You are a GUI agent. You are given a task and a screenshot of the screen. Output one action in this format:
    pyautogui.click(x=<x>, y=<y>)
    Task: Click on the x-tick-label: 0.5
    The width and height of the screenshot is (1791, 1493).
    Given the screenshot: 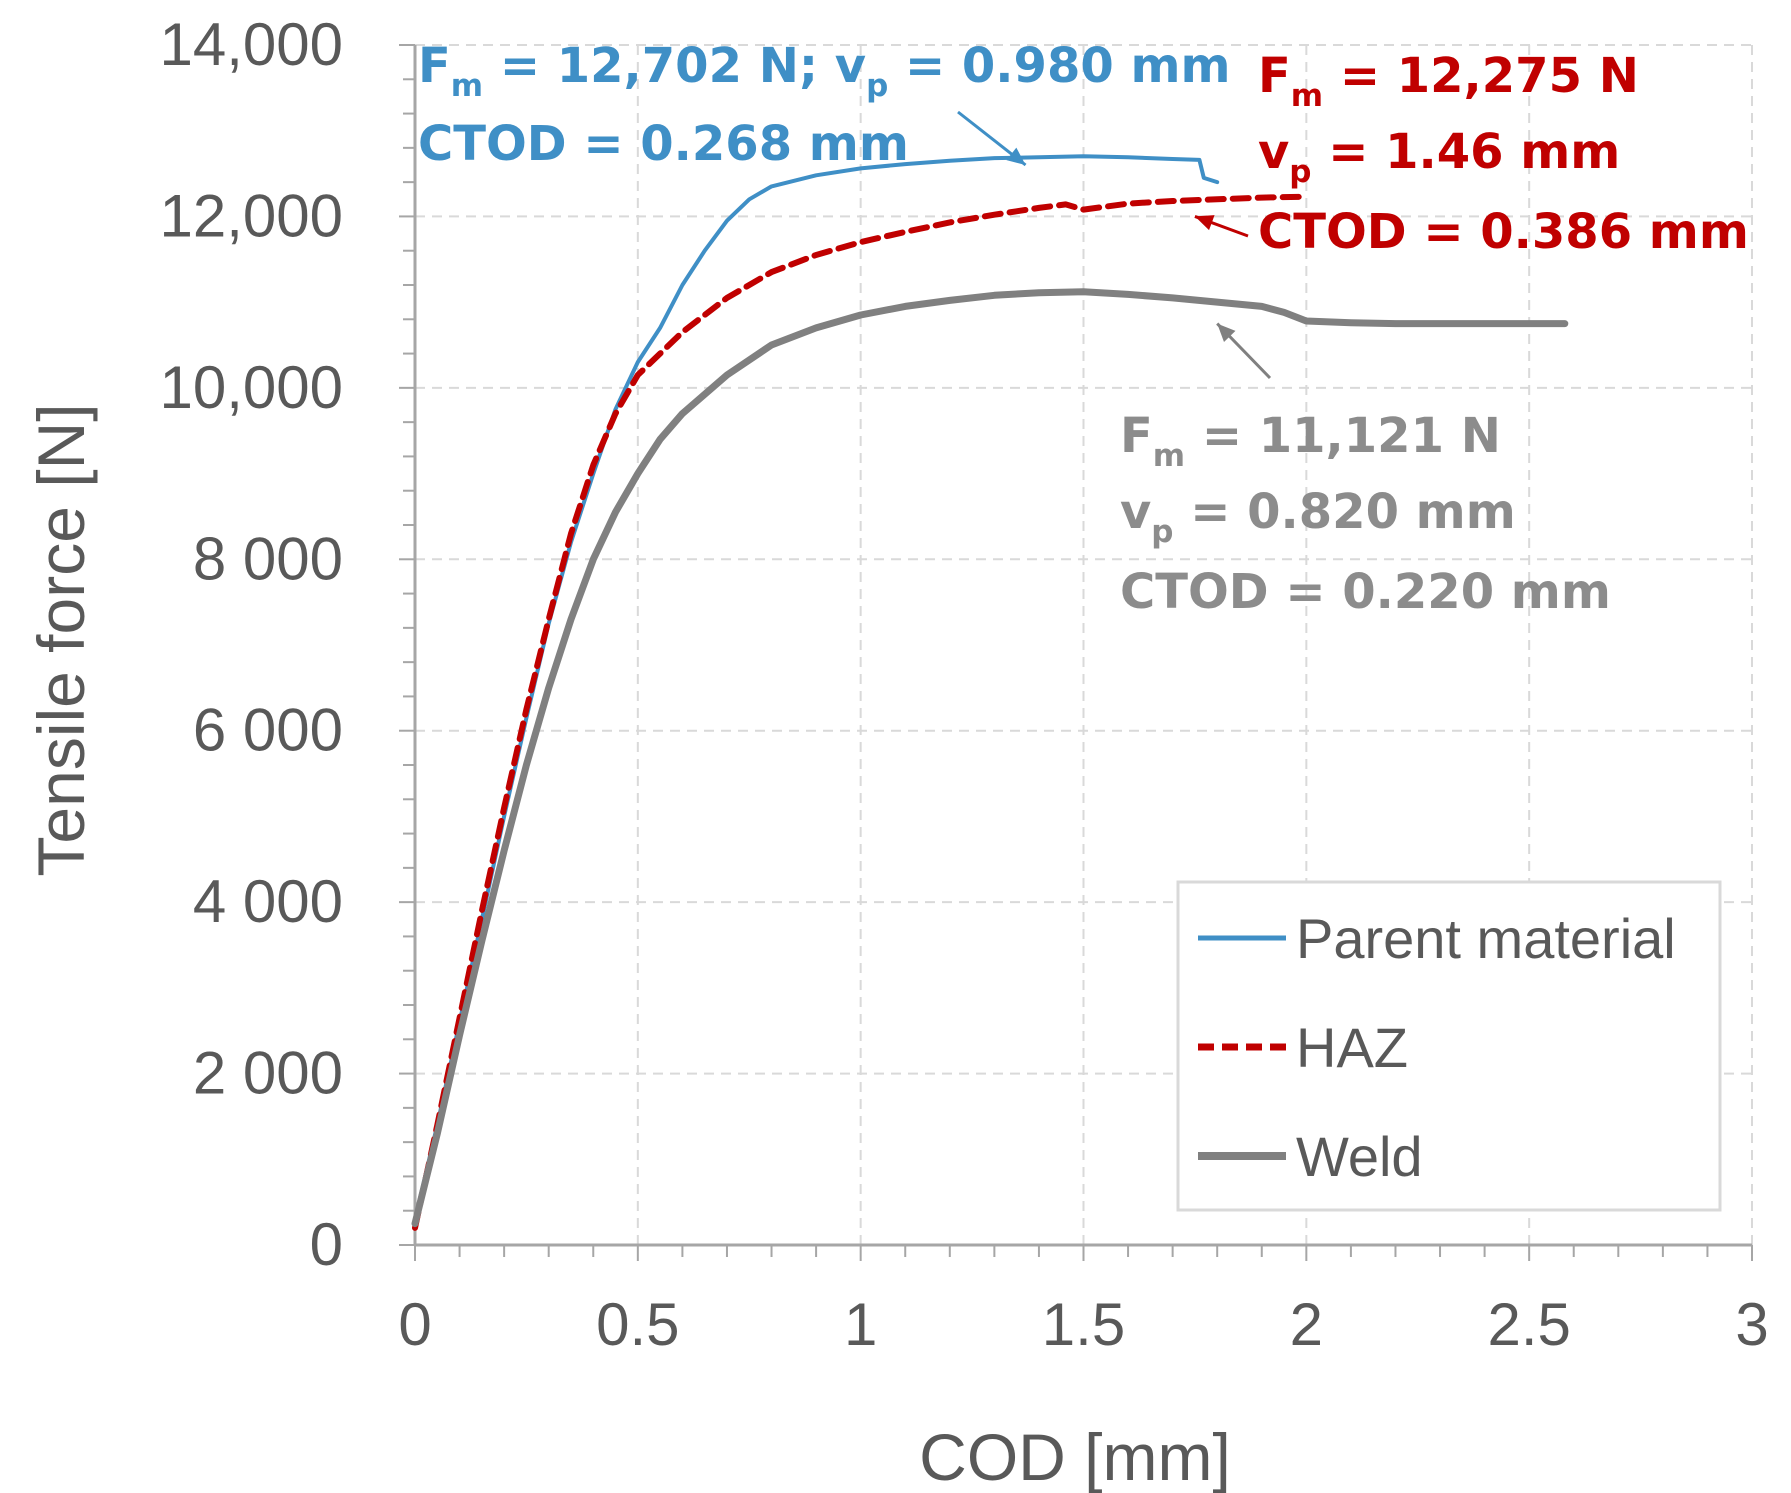 What is the action you would take?
    pyautogui.click(x=637, y=1324)
    